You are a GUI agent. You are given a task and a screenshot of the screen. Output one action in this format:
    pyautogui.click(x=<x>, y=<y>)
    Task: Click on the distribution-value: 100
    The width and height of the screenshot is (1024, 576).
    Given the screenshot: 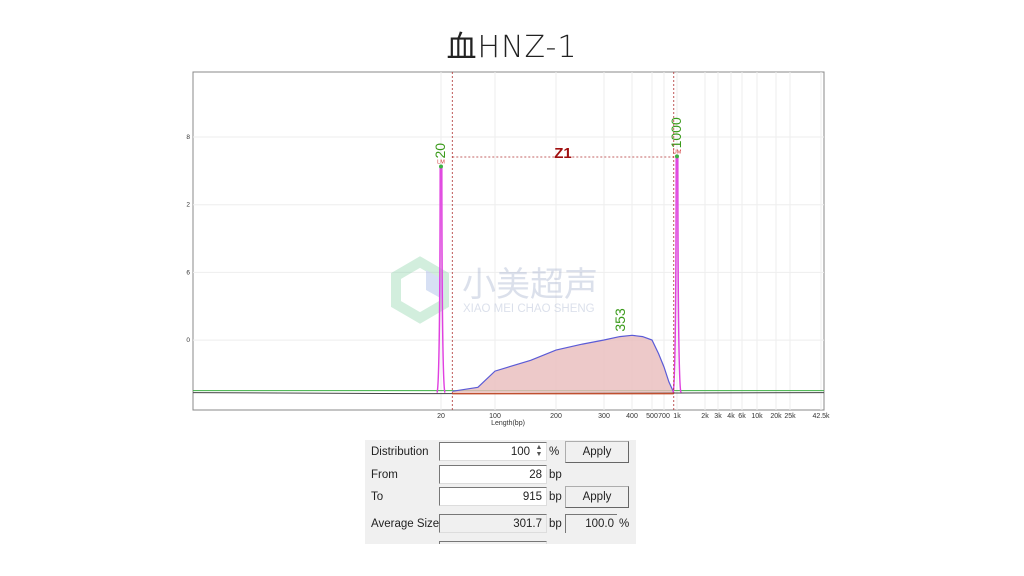 What is the action you would take?
    pyautogui.click(x=520, y=452)
    